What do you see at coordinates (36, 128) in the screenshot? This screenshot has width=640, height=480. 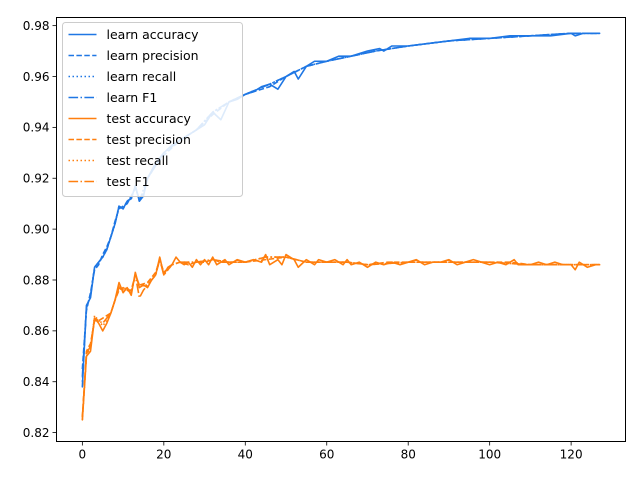 I see `y-tick-label: 0.94` at bounding box center [36, 128].